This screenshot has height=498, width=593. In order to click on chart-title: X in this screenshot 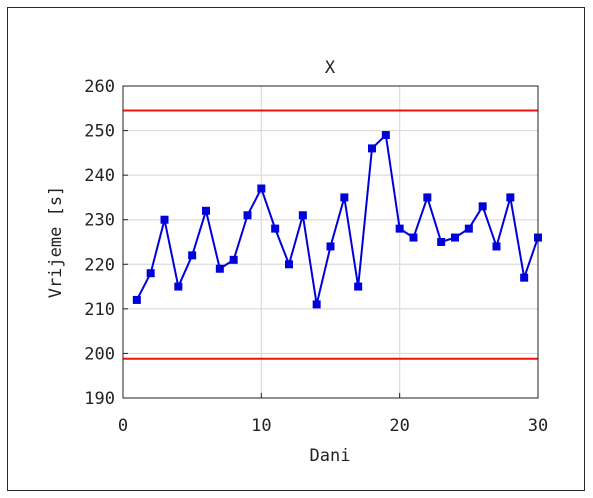, I will do `click(330, 68)`.